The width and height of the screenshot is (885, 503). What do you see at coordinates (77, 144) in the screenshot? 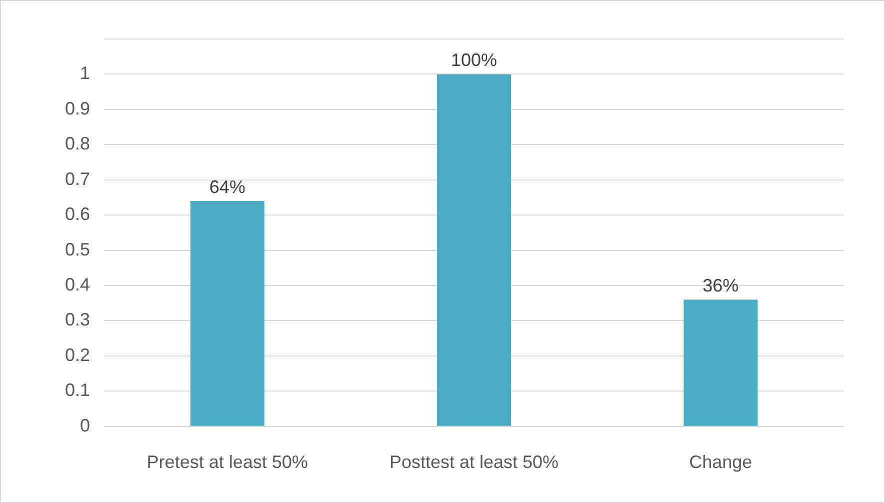
I see `y-tick-label: 0.8` at bounding box center [77, 144].